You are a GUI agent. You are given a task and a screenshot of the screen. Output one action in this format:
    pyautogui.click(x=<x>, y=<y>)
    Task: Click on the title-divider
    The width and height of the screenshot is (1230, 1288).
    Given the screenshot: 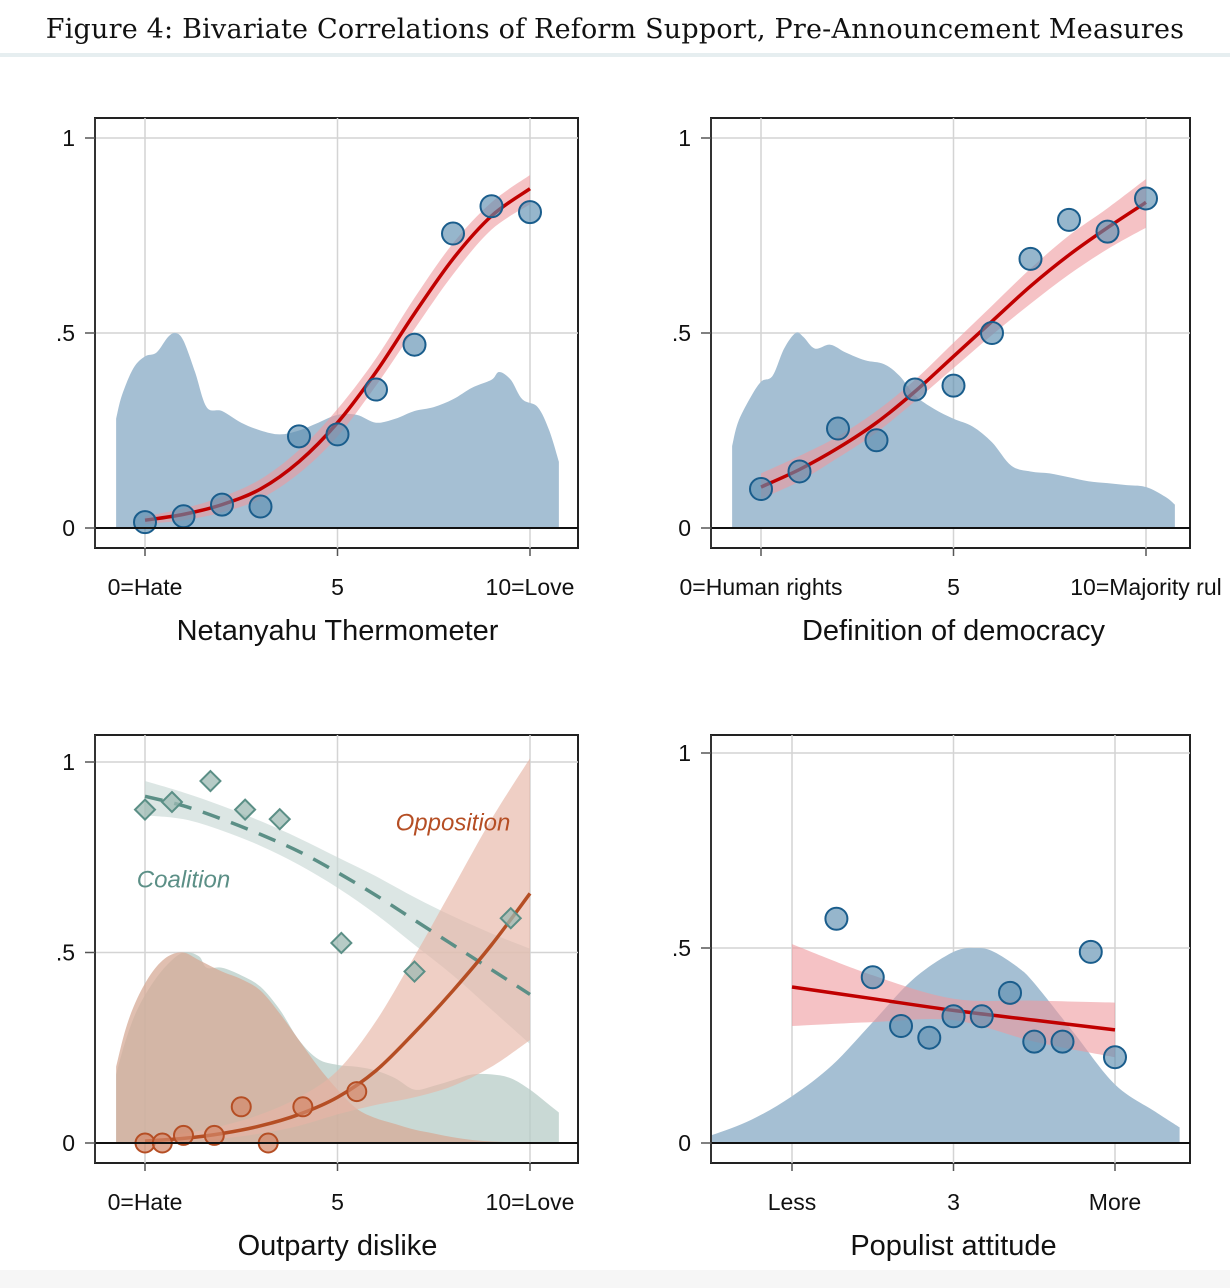 What is the action you would take?
    pyautogui.click(x=615, y=55)
    